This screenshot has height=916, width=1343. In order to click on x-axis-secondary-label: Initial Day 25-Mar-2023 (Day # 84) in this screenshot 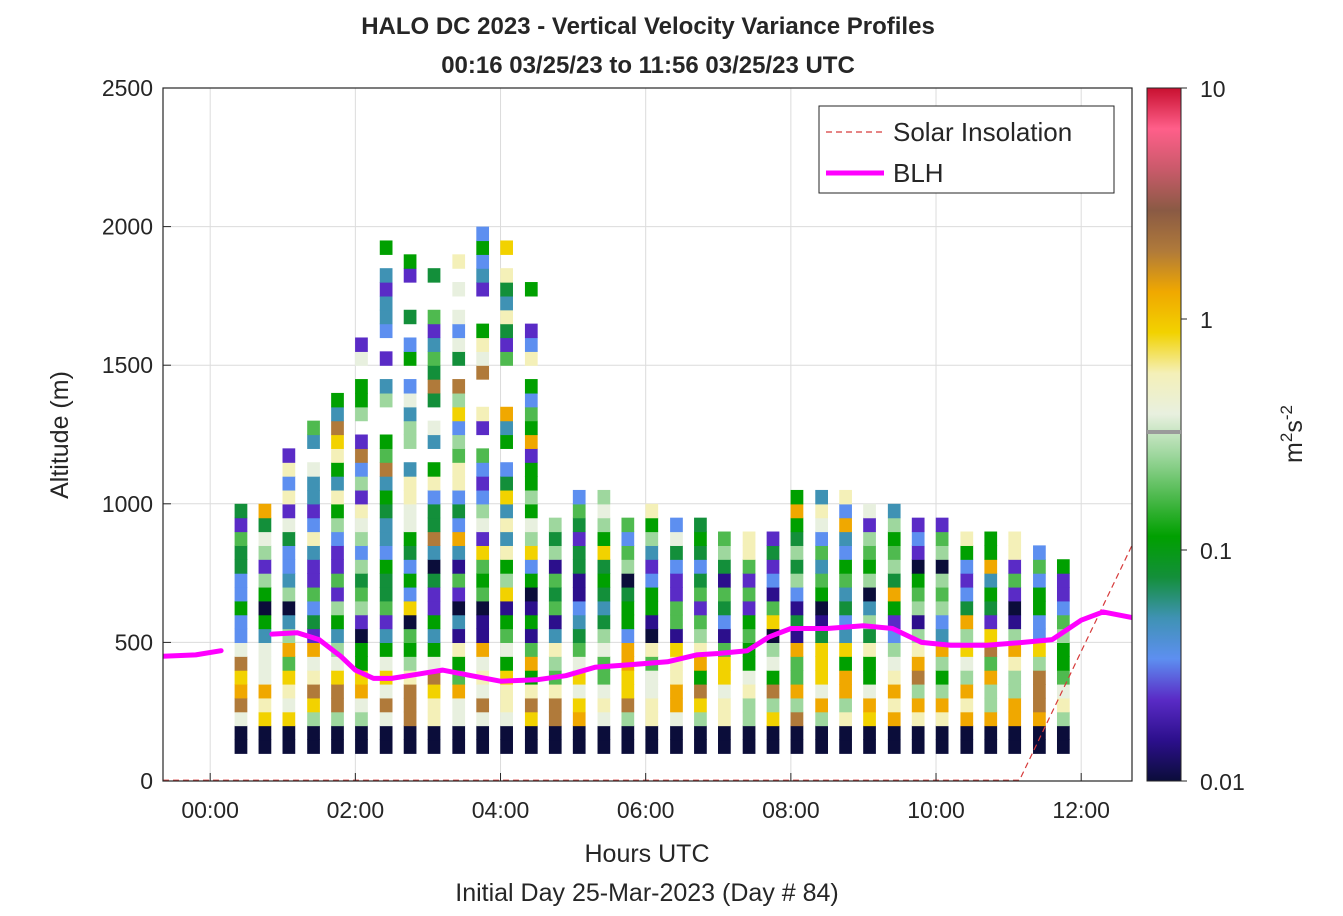, I will do `click(647, 893)`.